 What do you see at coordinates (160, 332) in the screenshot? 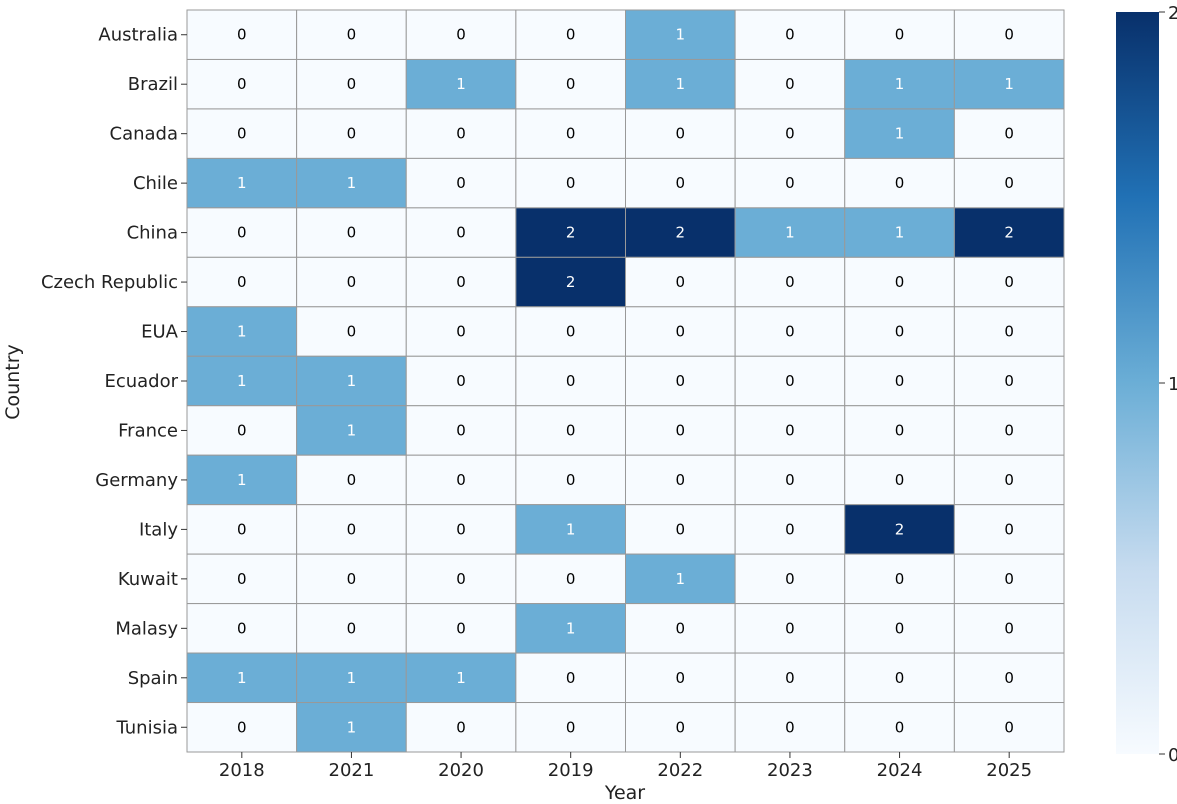
I see `y-tick-label: EUA` at bounding box center [160, 332].